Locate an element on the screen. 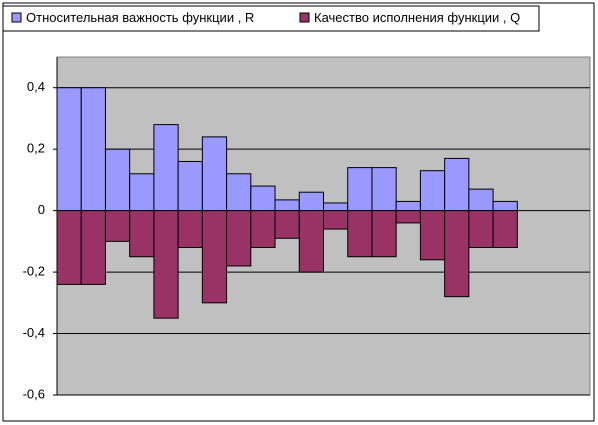  y-tick-label: 0 is located at coordinates (41, 209).